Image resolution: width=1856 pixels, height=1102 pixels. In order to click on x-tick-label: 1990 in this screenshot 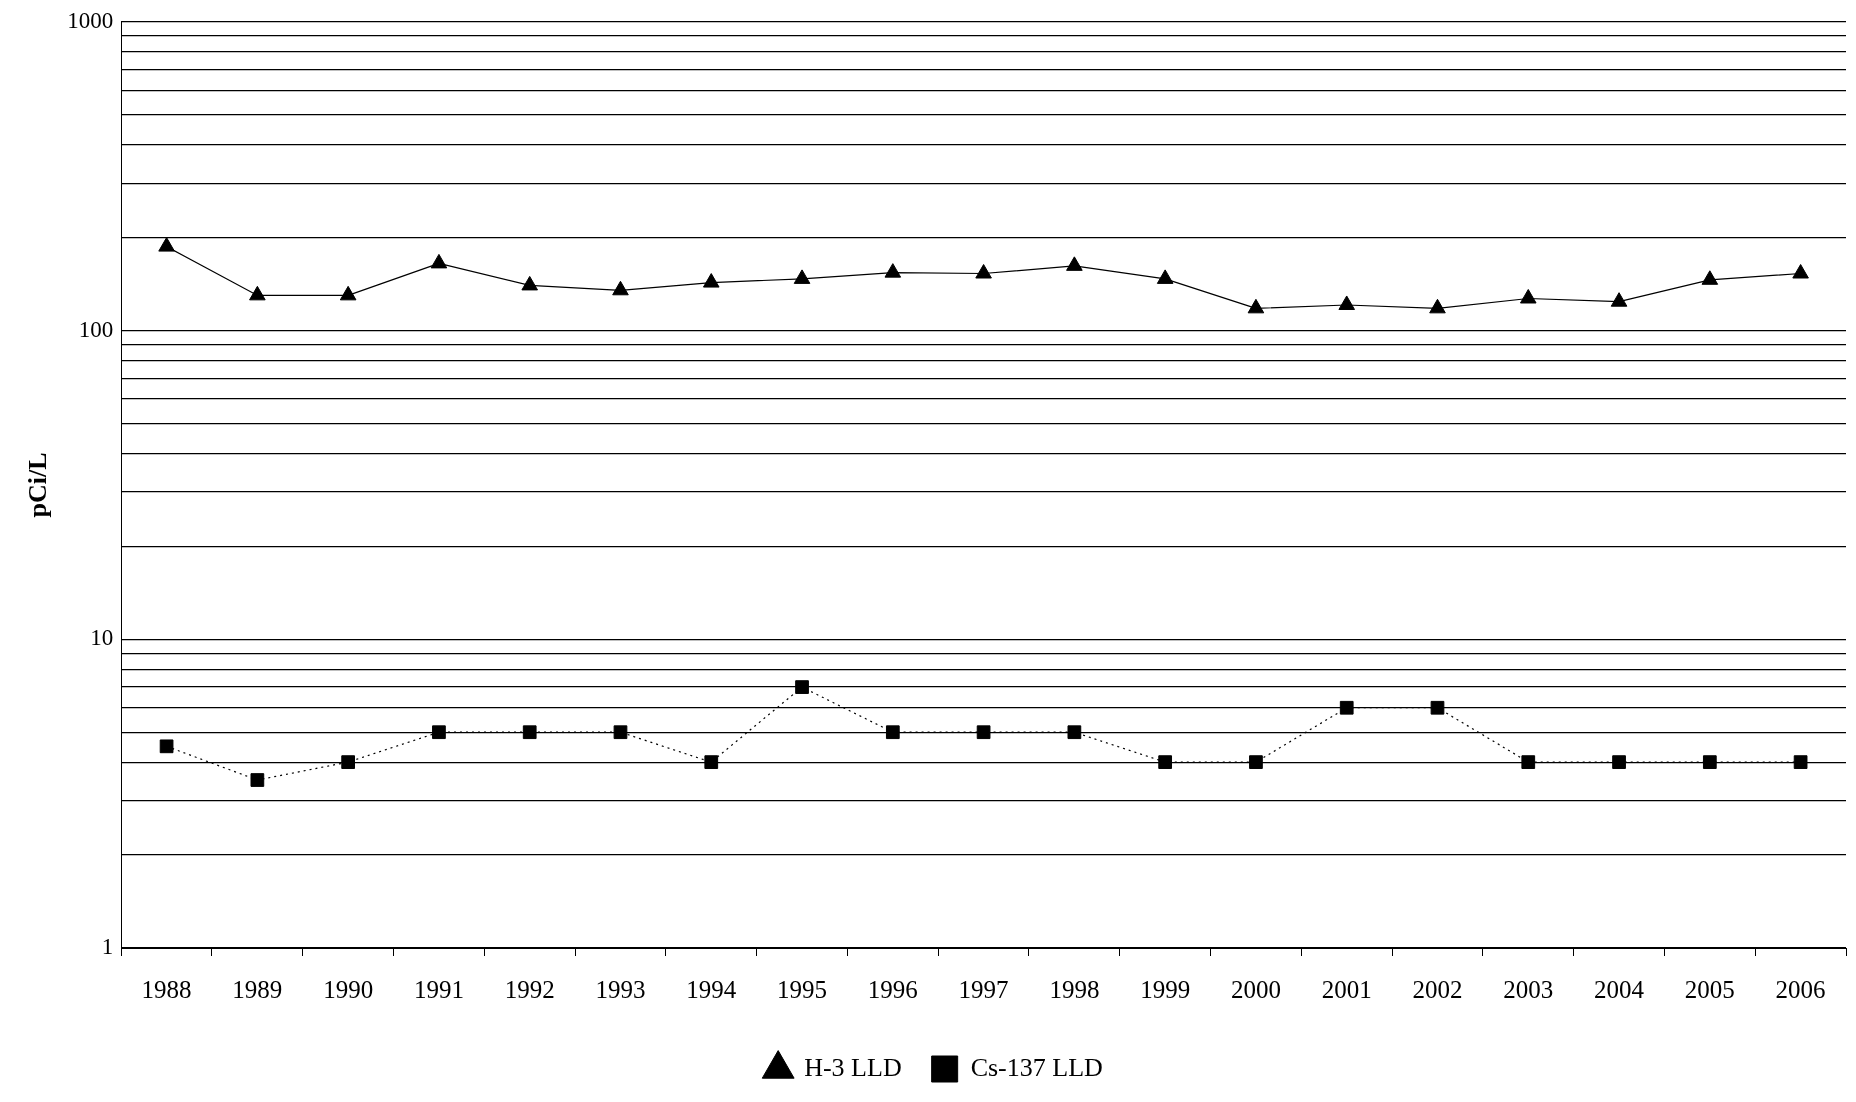, I will do `click(348, 989)`.